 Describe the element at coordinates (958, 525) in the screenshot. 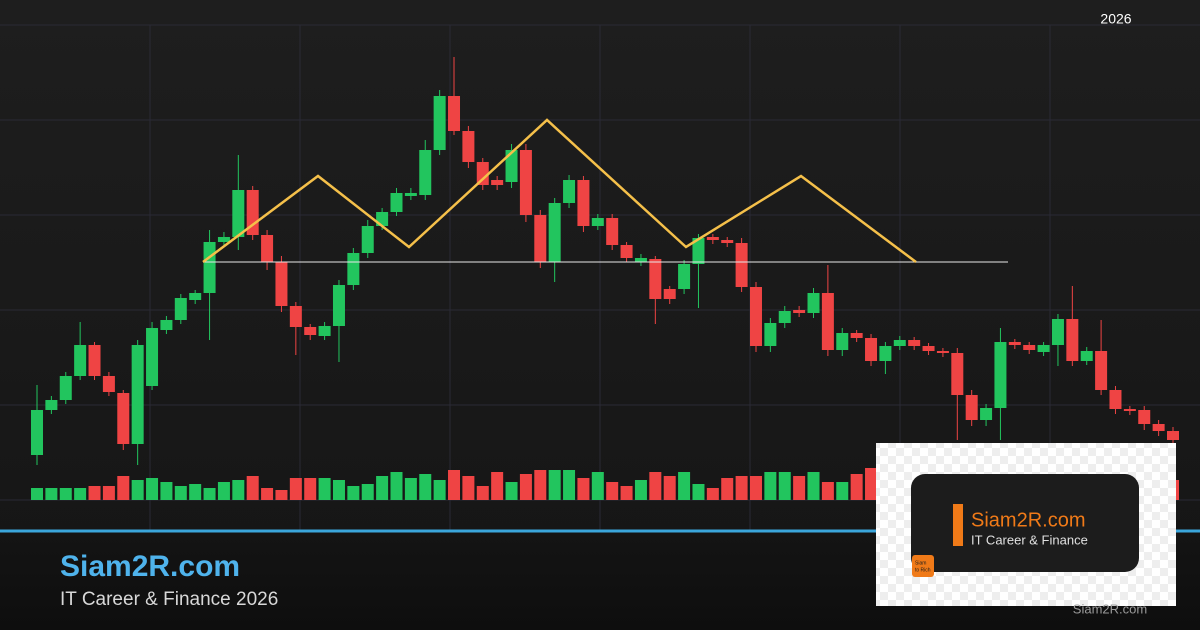

I see `accent-bar` at that location.